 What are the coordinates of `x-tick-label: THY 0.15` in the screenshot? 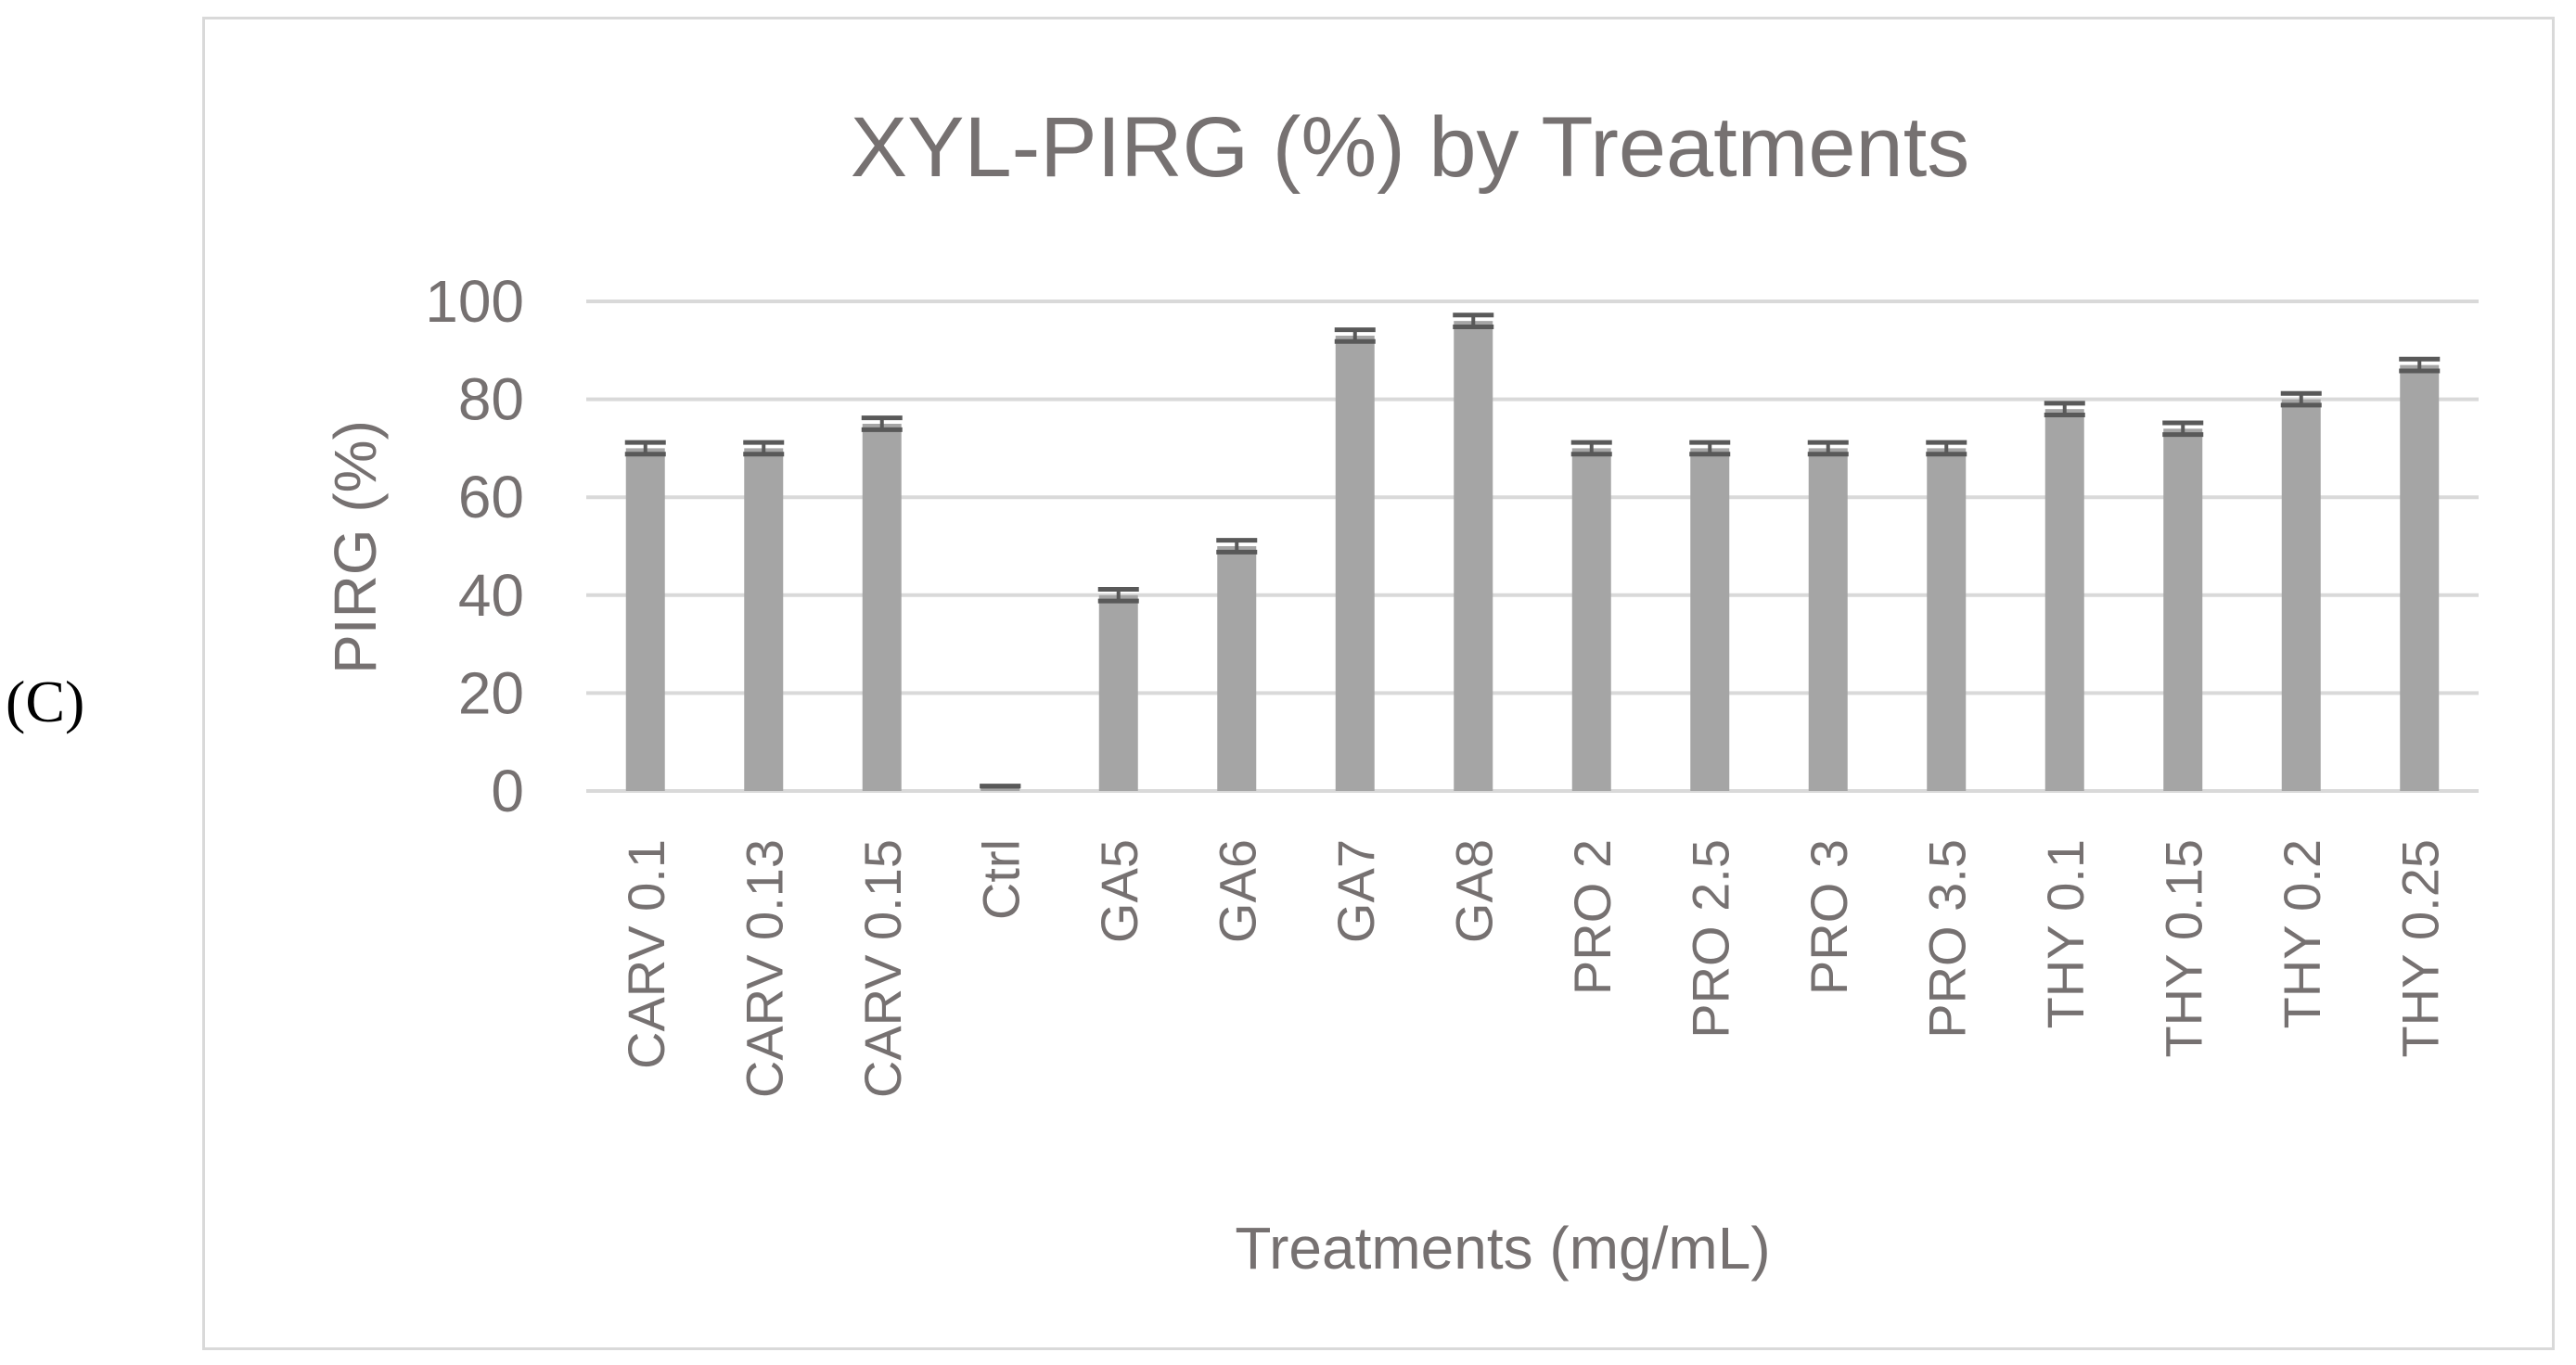 It's located at (2183, 948).